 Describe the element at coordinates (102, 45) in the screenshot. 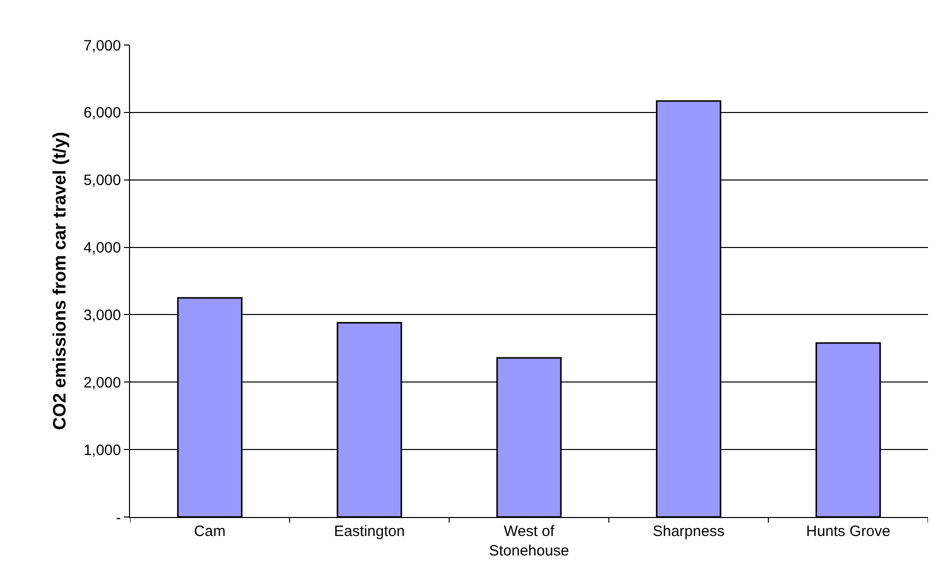

I see `y-tick-label: 7,000` at that location.